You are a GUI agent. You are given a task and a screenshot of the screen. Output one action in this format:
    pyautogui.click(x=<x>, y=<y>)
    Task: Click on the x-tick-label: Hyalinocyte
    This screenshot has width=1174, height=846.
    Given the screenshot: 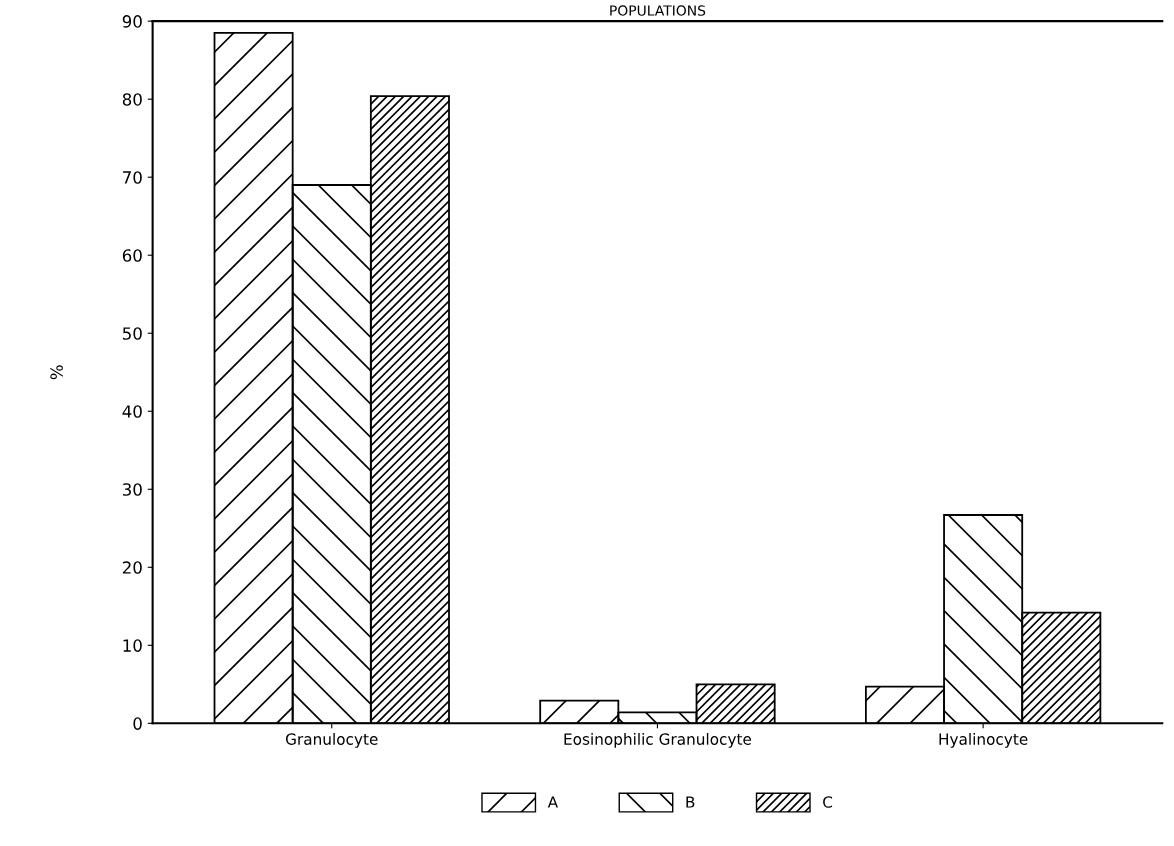 What is the action you would take?
    pyautogui.click(x=983, y=740)
    